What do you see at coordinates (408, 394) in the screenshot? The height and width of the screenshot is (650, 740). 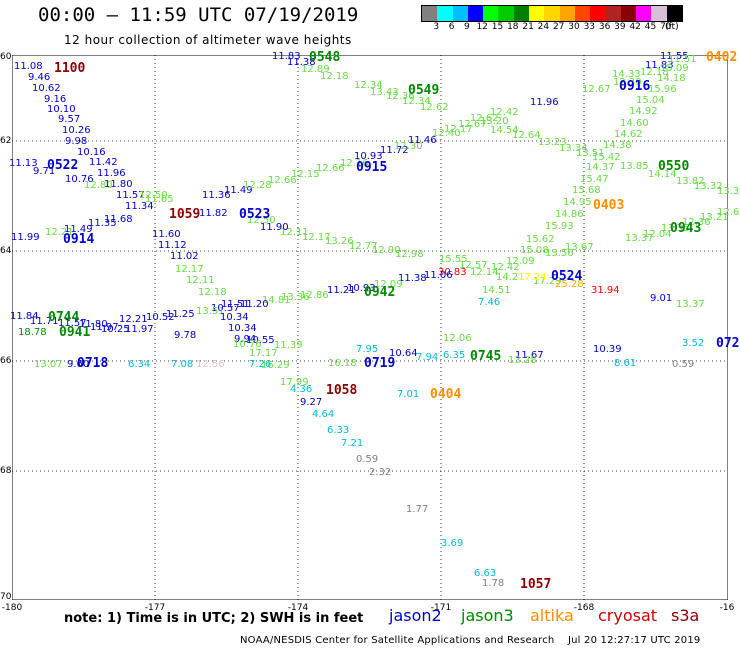 I see `wave-height-value: 7.01` at bounding box center [408, 394].